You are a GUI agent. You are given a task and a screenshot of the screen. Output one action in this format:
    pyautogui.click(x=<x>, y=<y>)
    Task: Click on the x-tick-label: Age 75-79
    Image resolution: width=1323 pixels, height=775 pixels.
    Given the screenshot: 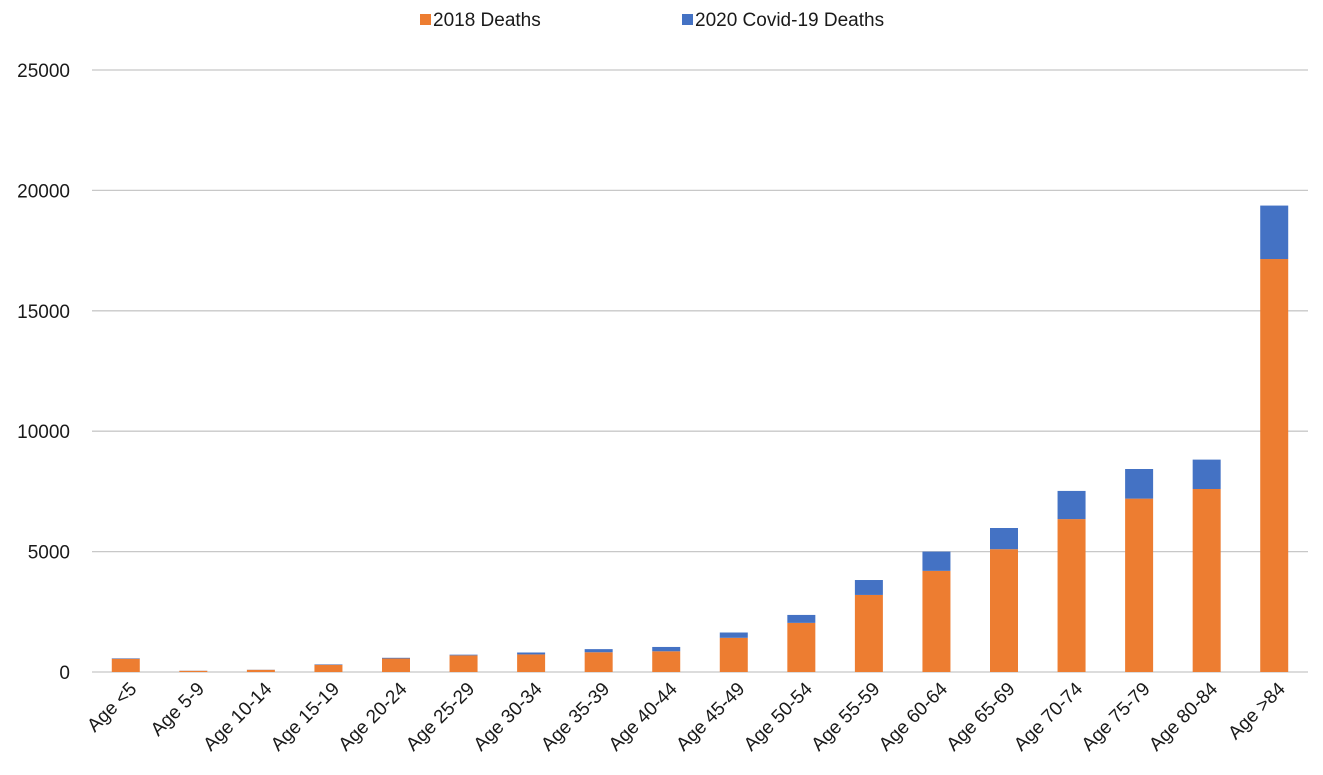 What is the action you would take?
    pyautogui.click(x=1116, y=717)
    